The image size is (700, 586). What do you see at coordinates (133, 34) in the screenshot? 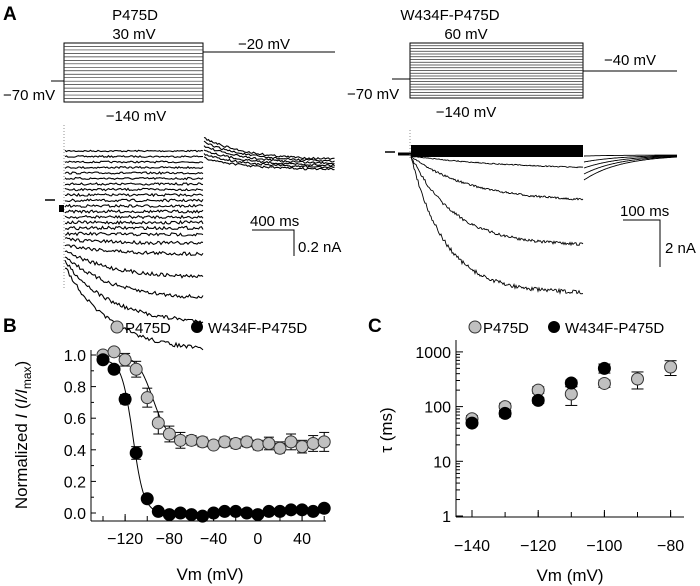
I see `step-max-left: 30 mV` at bounding box center [133, 34].